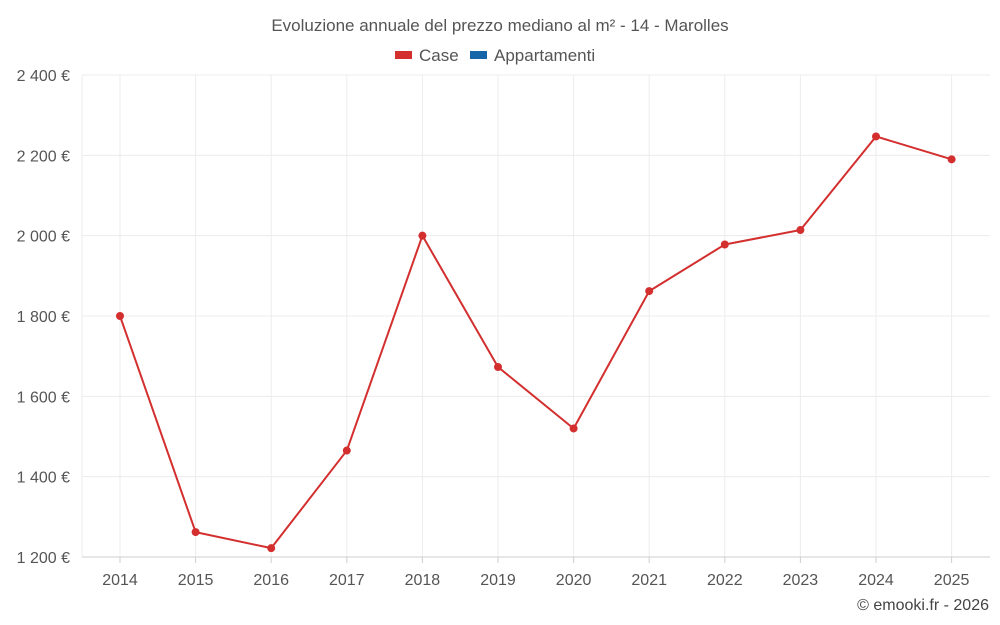 This screenshot has width=1000, height=625. I want to click on y-tick-label: 1 400 €, so click(43, 478).